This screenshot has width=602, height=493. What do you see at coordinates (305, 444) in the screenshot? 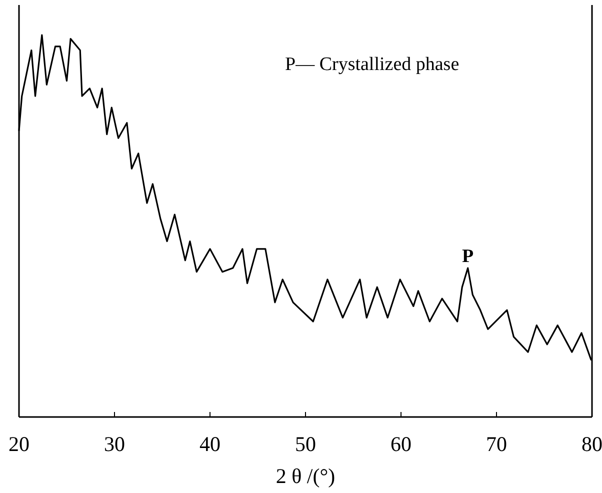
I see `x-tick-label: 50` at bounding box center [305, 444].